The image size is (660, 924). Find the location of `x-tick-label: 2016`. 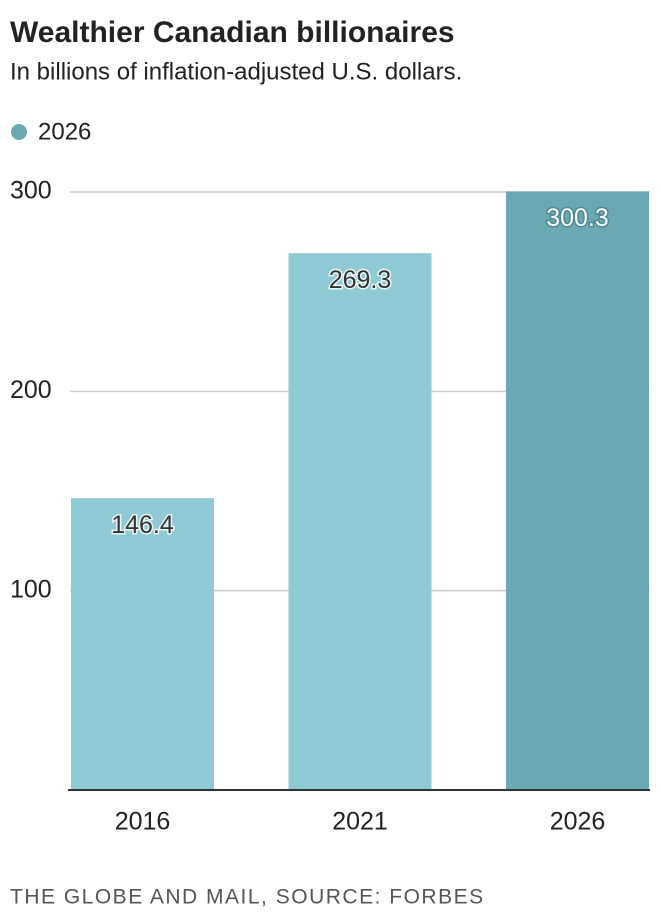

x-tick-label: 2016 is located at coordinates (143, 822).